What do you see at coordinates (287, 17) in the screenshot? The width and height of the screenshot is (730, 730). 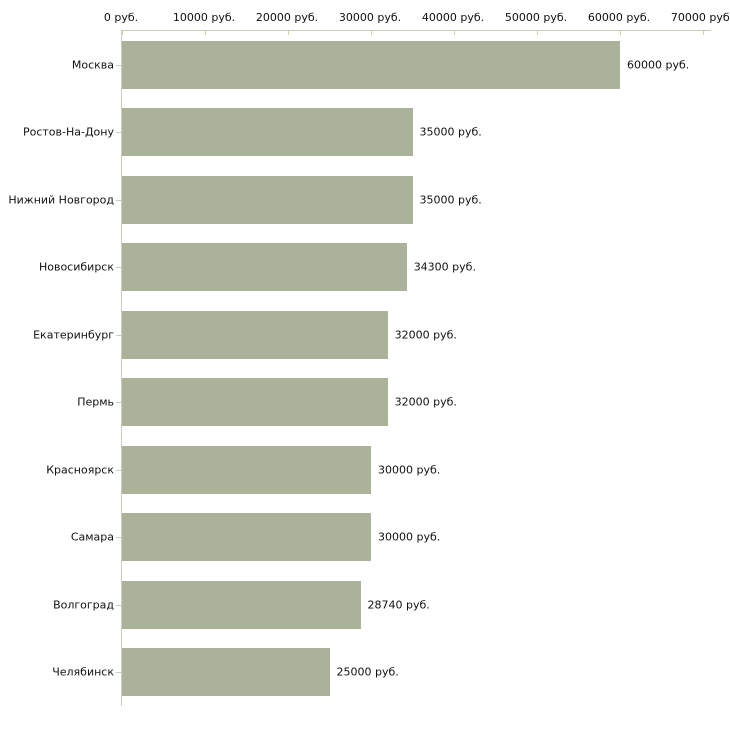 I see `x-axis-tick-label: 20000 руб.` at bounding box center [287, 17].